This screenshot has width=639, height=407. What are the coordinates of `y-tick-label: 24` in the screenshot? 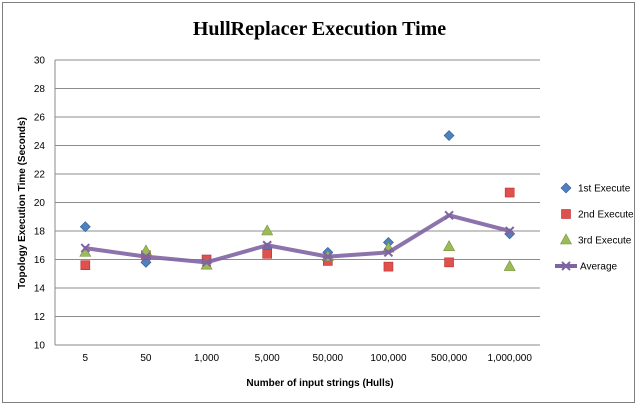 It's located at (40, 146).